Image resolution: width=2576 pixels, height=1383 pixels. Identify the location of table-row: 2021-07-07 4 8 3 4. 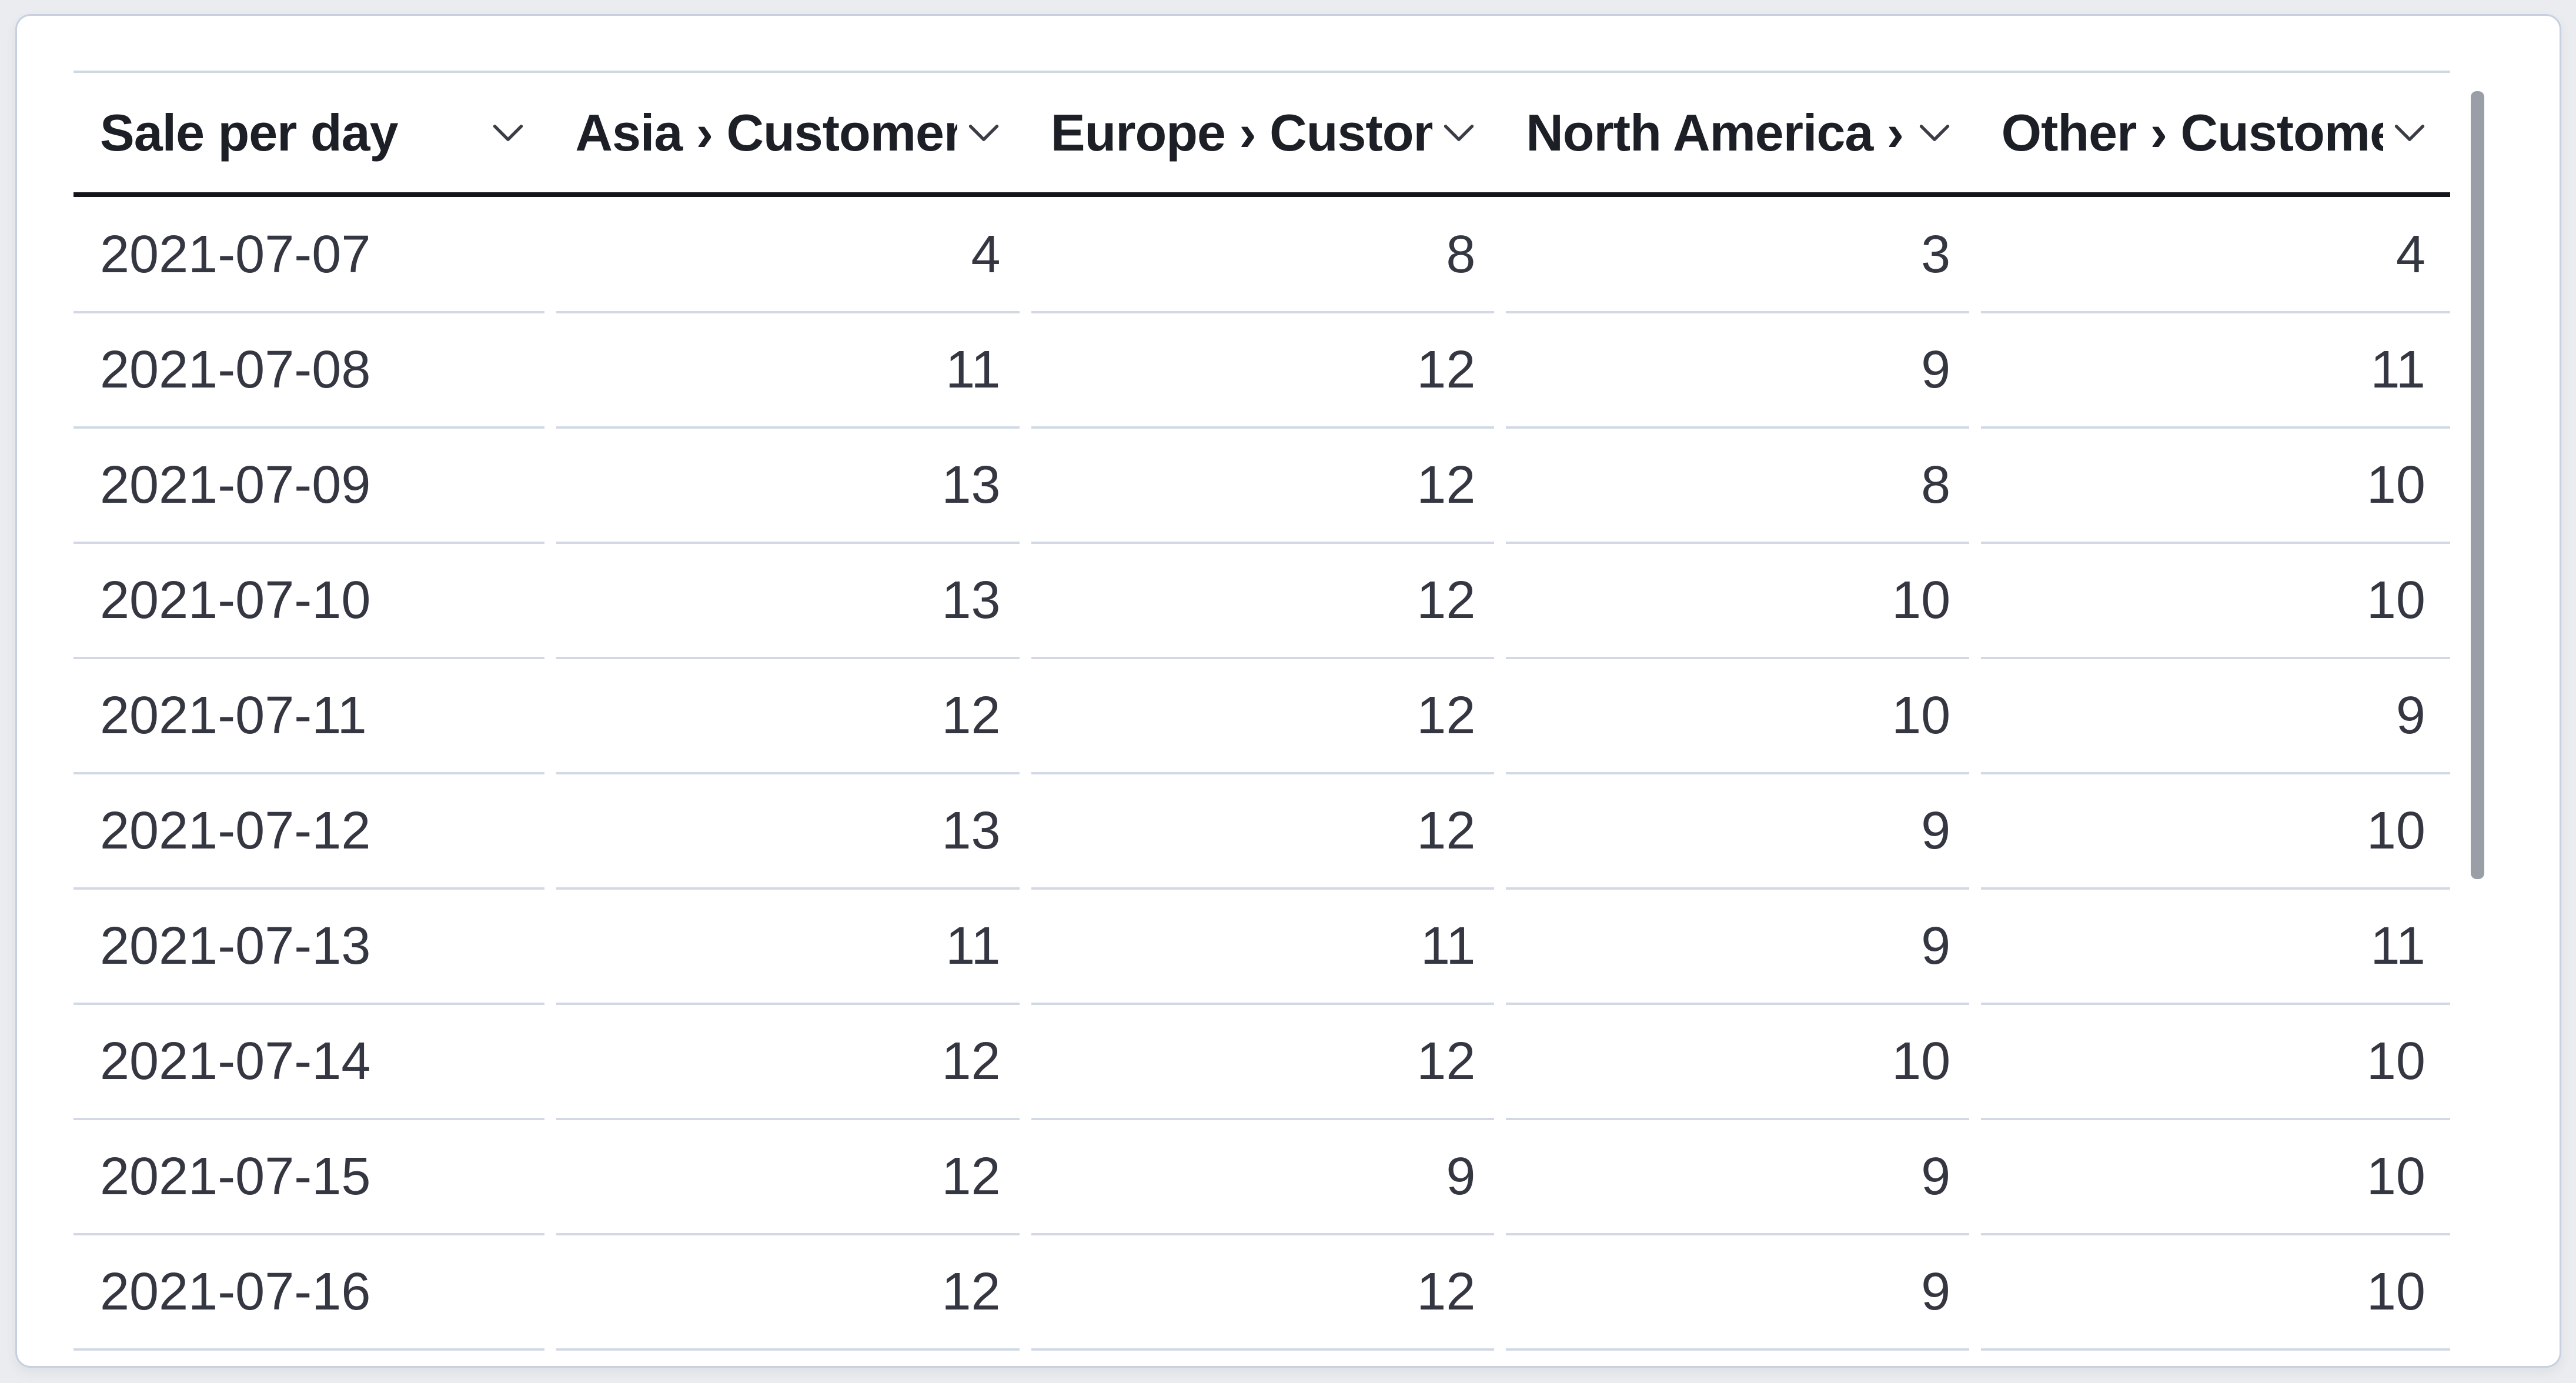
(1261, 255).